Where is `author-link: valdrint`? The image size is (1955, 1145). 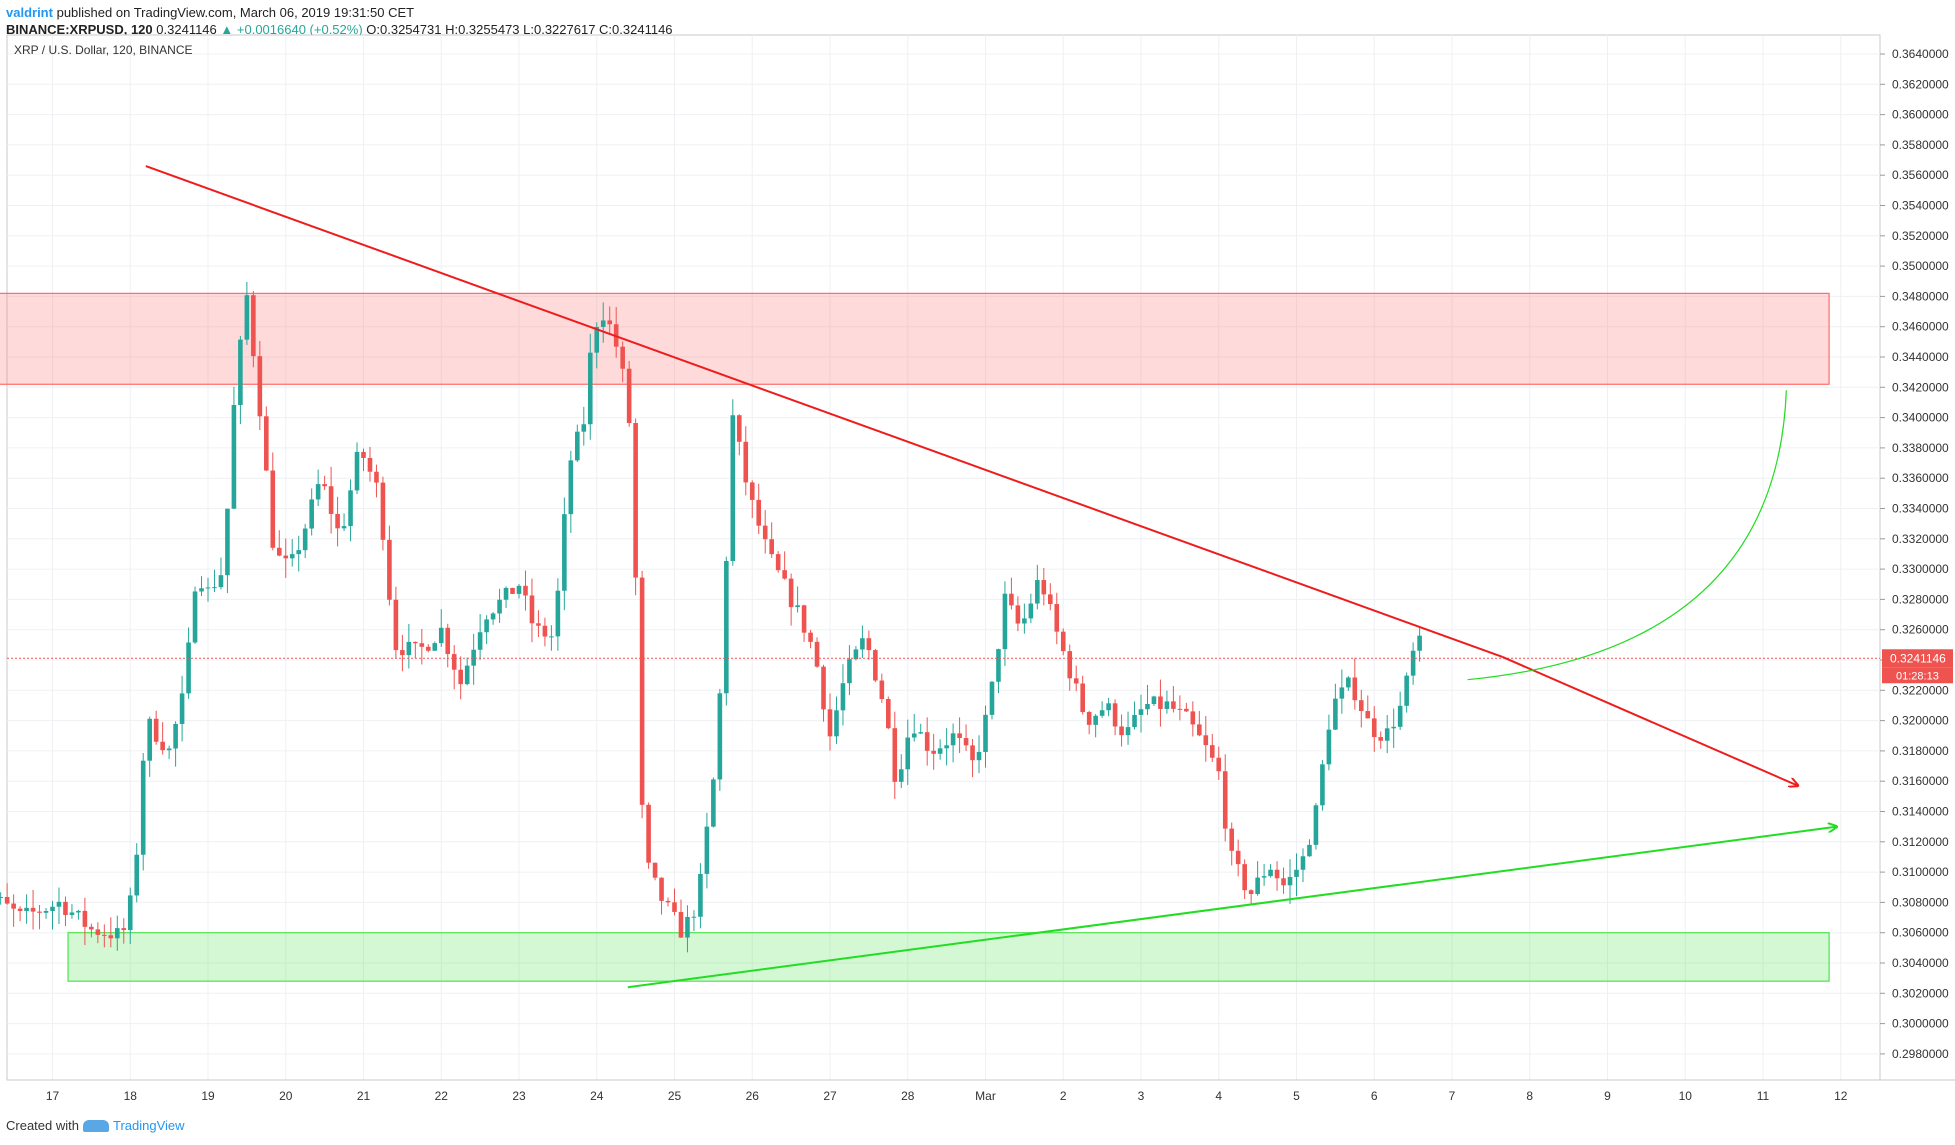
author-link: valdrint is located at coordinates (29, 12).